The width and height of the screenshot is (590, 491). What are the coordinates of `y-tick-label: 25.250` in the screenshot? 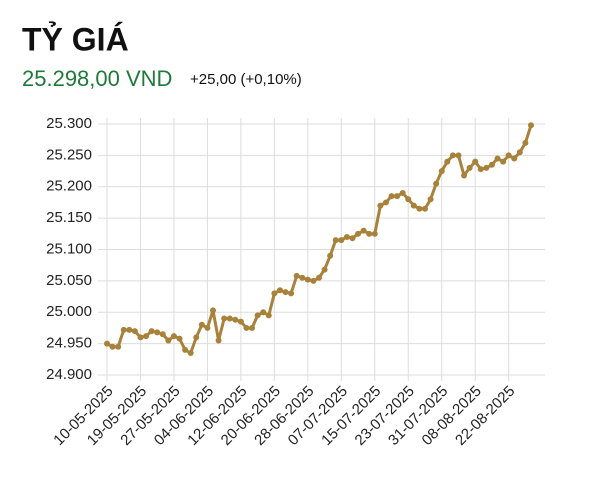 It's located at (69, 154).